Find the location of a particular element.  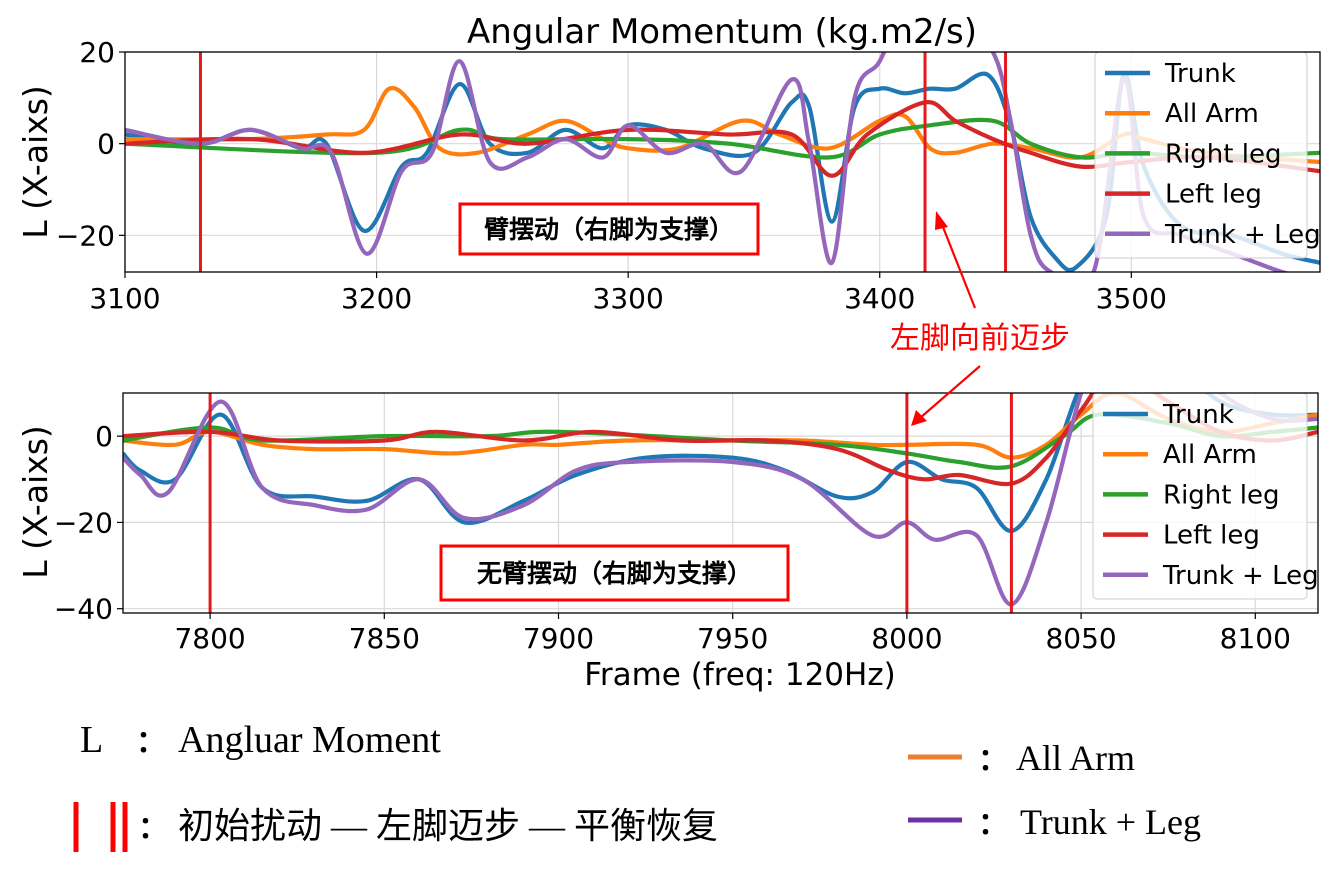

top-legend-label: Left leg is located at coordinates (1213, 195).